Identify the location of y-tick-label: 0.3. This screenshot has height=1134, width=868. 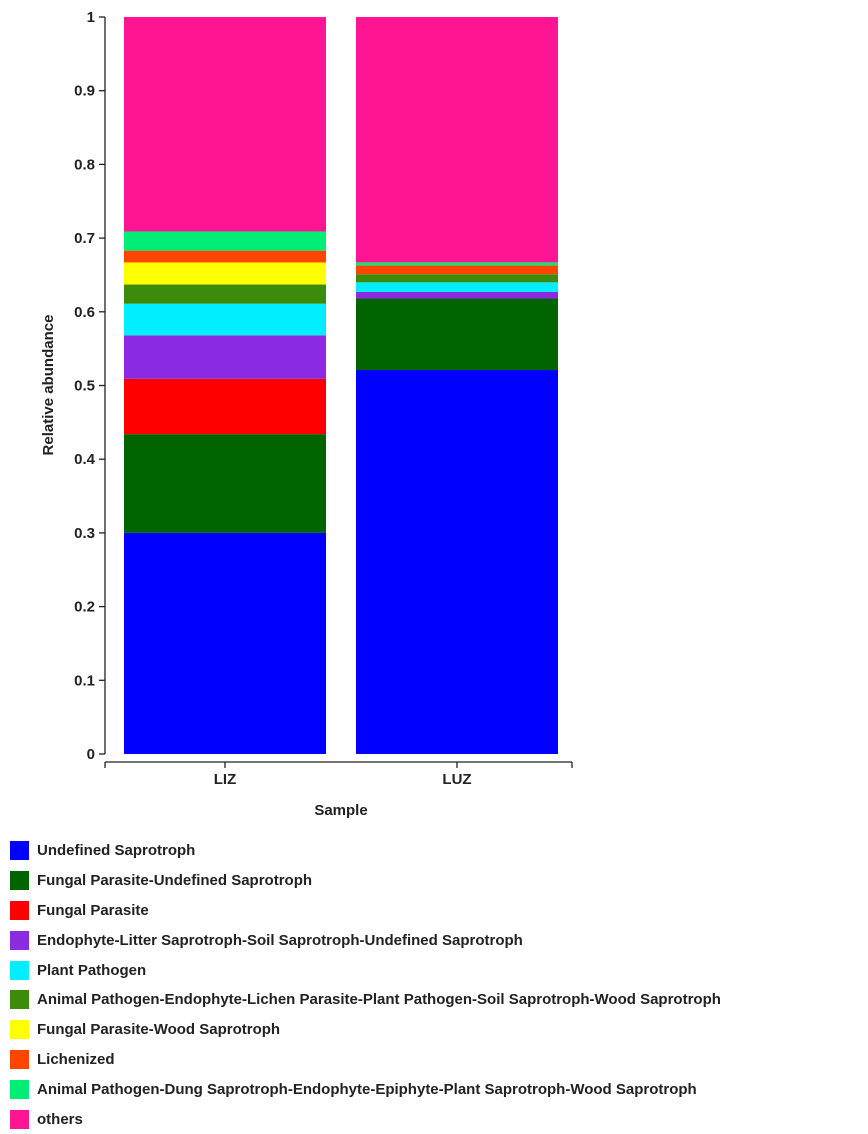
(84, 533).